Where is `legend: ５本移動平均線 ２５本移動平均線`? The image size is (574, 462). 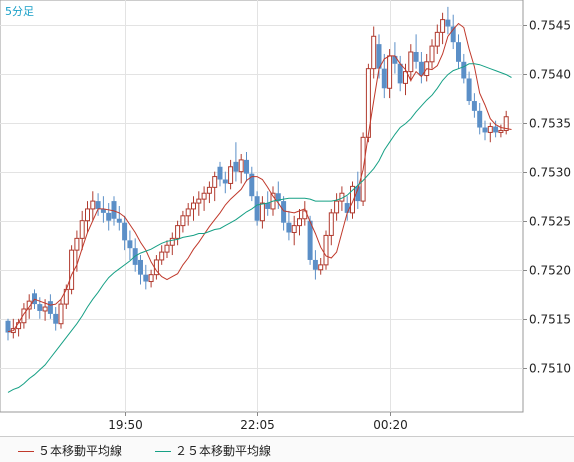
legend: ５本移動平均線 ２５本移動平均線 is located at coordinates (287, 449).